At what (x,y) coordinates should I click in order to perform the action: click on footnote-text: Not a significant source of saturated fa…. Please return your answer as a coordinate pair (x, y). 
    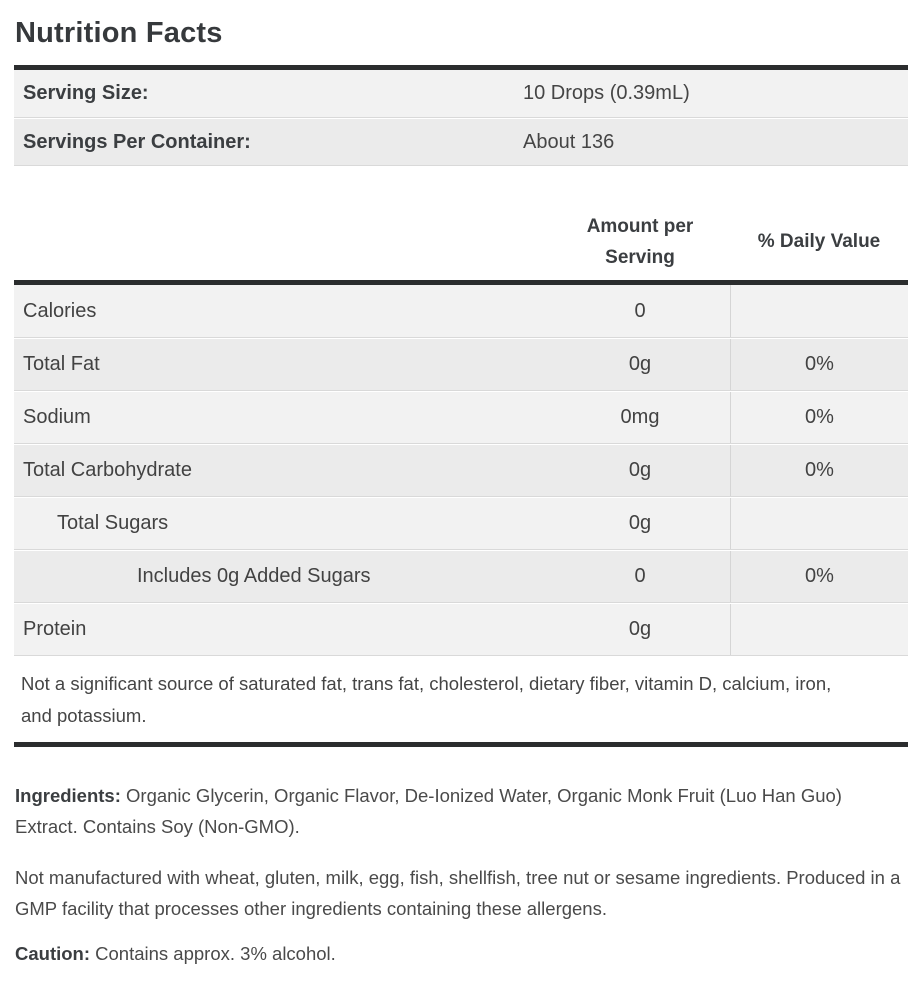
    Looking at the image, I should click on (426, 699).